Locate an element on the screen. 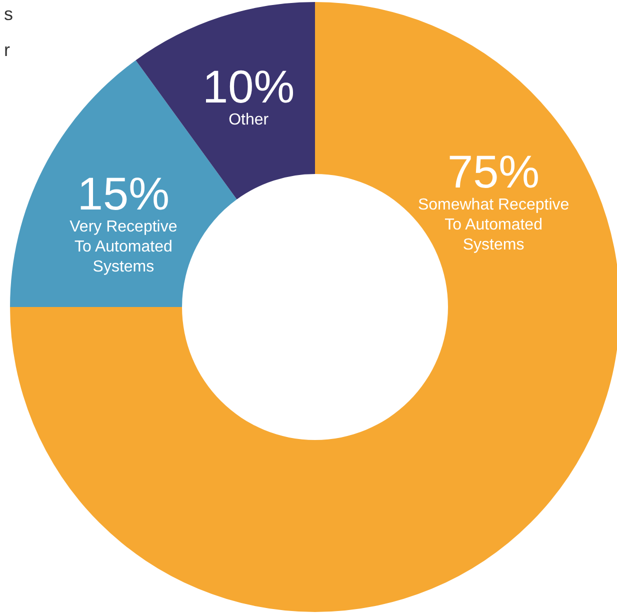  slice-label: Very Receptive To Automated Systems is located at coordinates (124, 247).